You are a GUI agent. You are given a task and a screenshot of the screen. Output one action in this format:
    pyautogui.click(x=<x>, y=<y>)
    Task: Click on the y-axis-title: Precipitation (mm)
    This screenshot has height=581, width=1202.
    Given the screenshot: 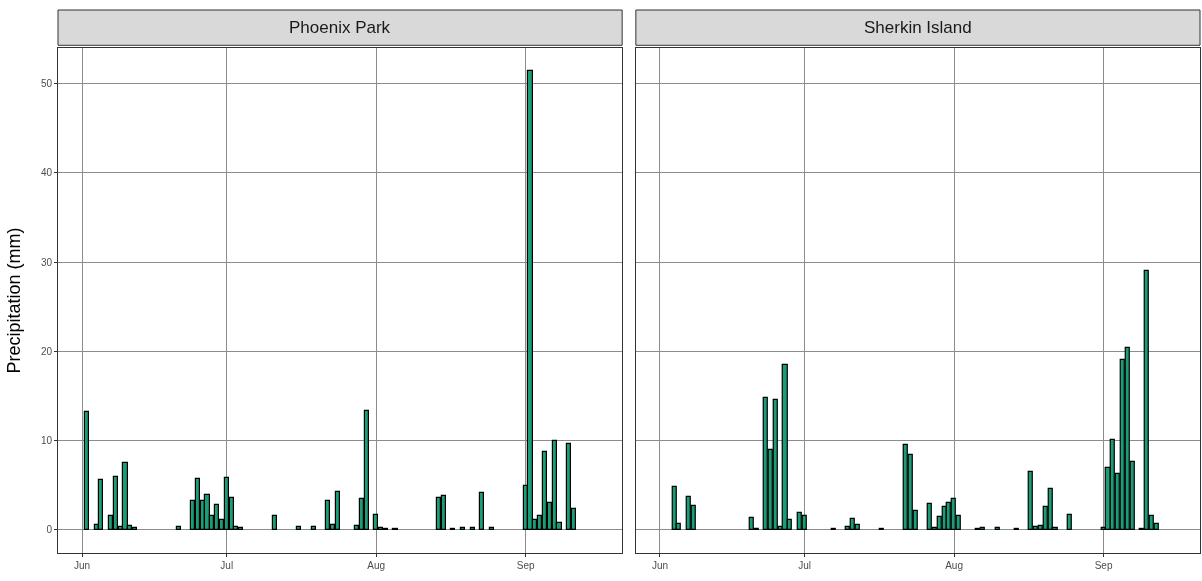 What is the action you would take?
    pyautogui.click(x=14, y=300)
    